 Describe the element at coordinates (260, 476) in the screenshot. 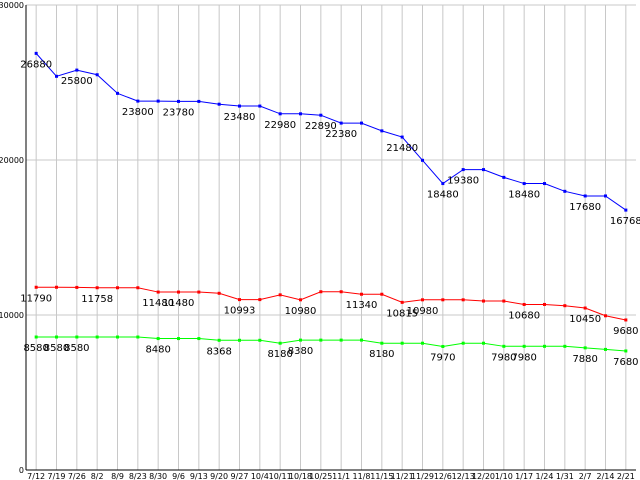

I see `x-tick-label: 10/4` at that location.